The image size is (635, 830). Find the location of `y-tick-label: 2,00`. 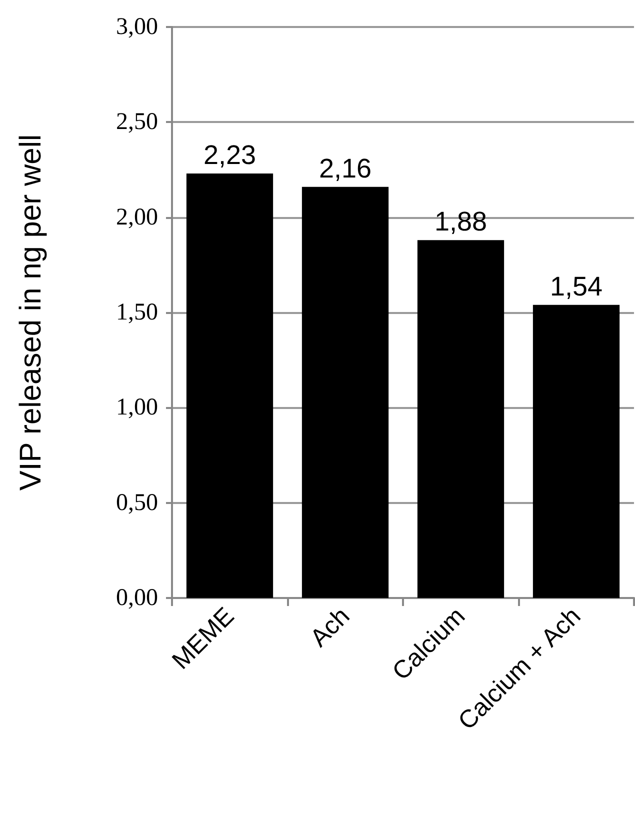

y-tick-label: 2,00 is located at coordinates (137, 217).